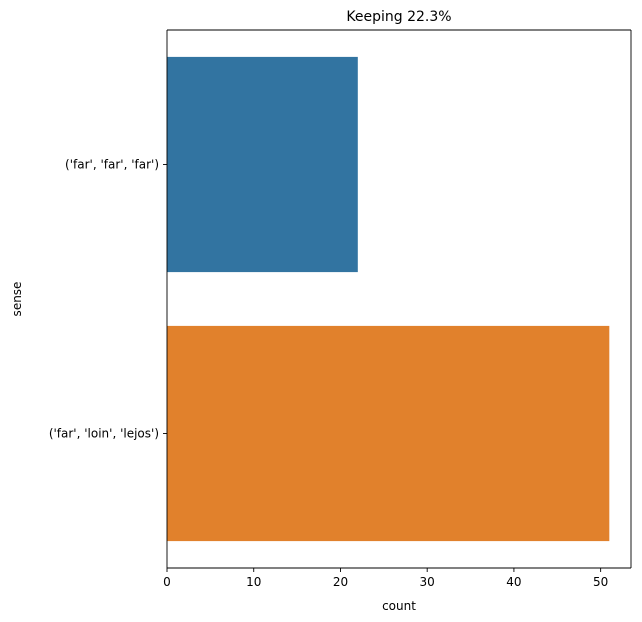 The width and height of the screenshot is (642, 622). Describe the element at coordinates (17, 299) in the screenshot. I see `y-axis-label: sense` at that location.